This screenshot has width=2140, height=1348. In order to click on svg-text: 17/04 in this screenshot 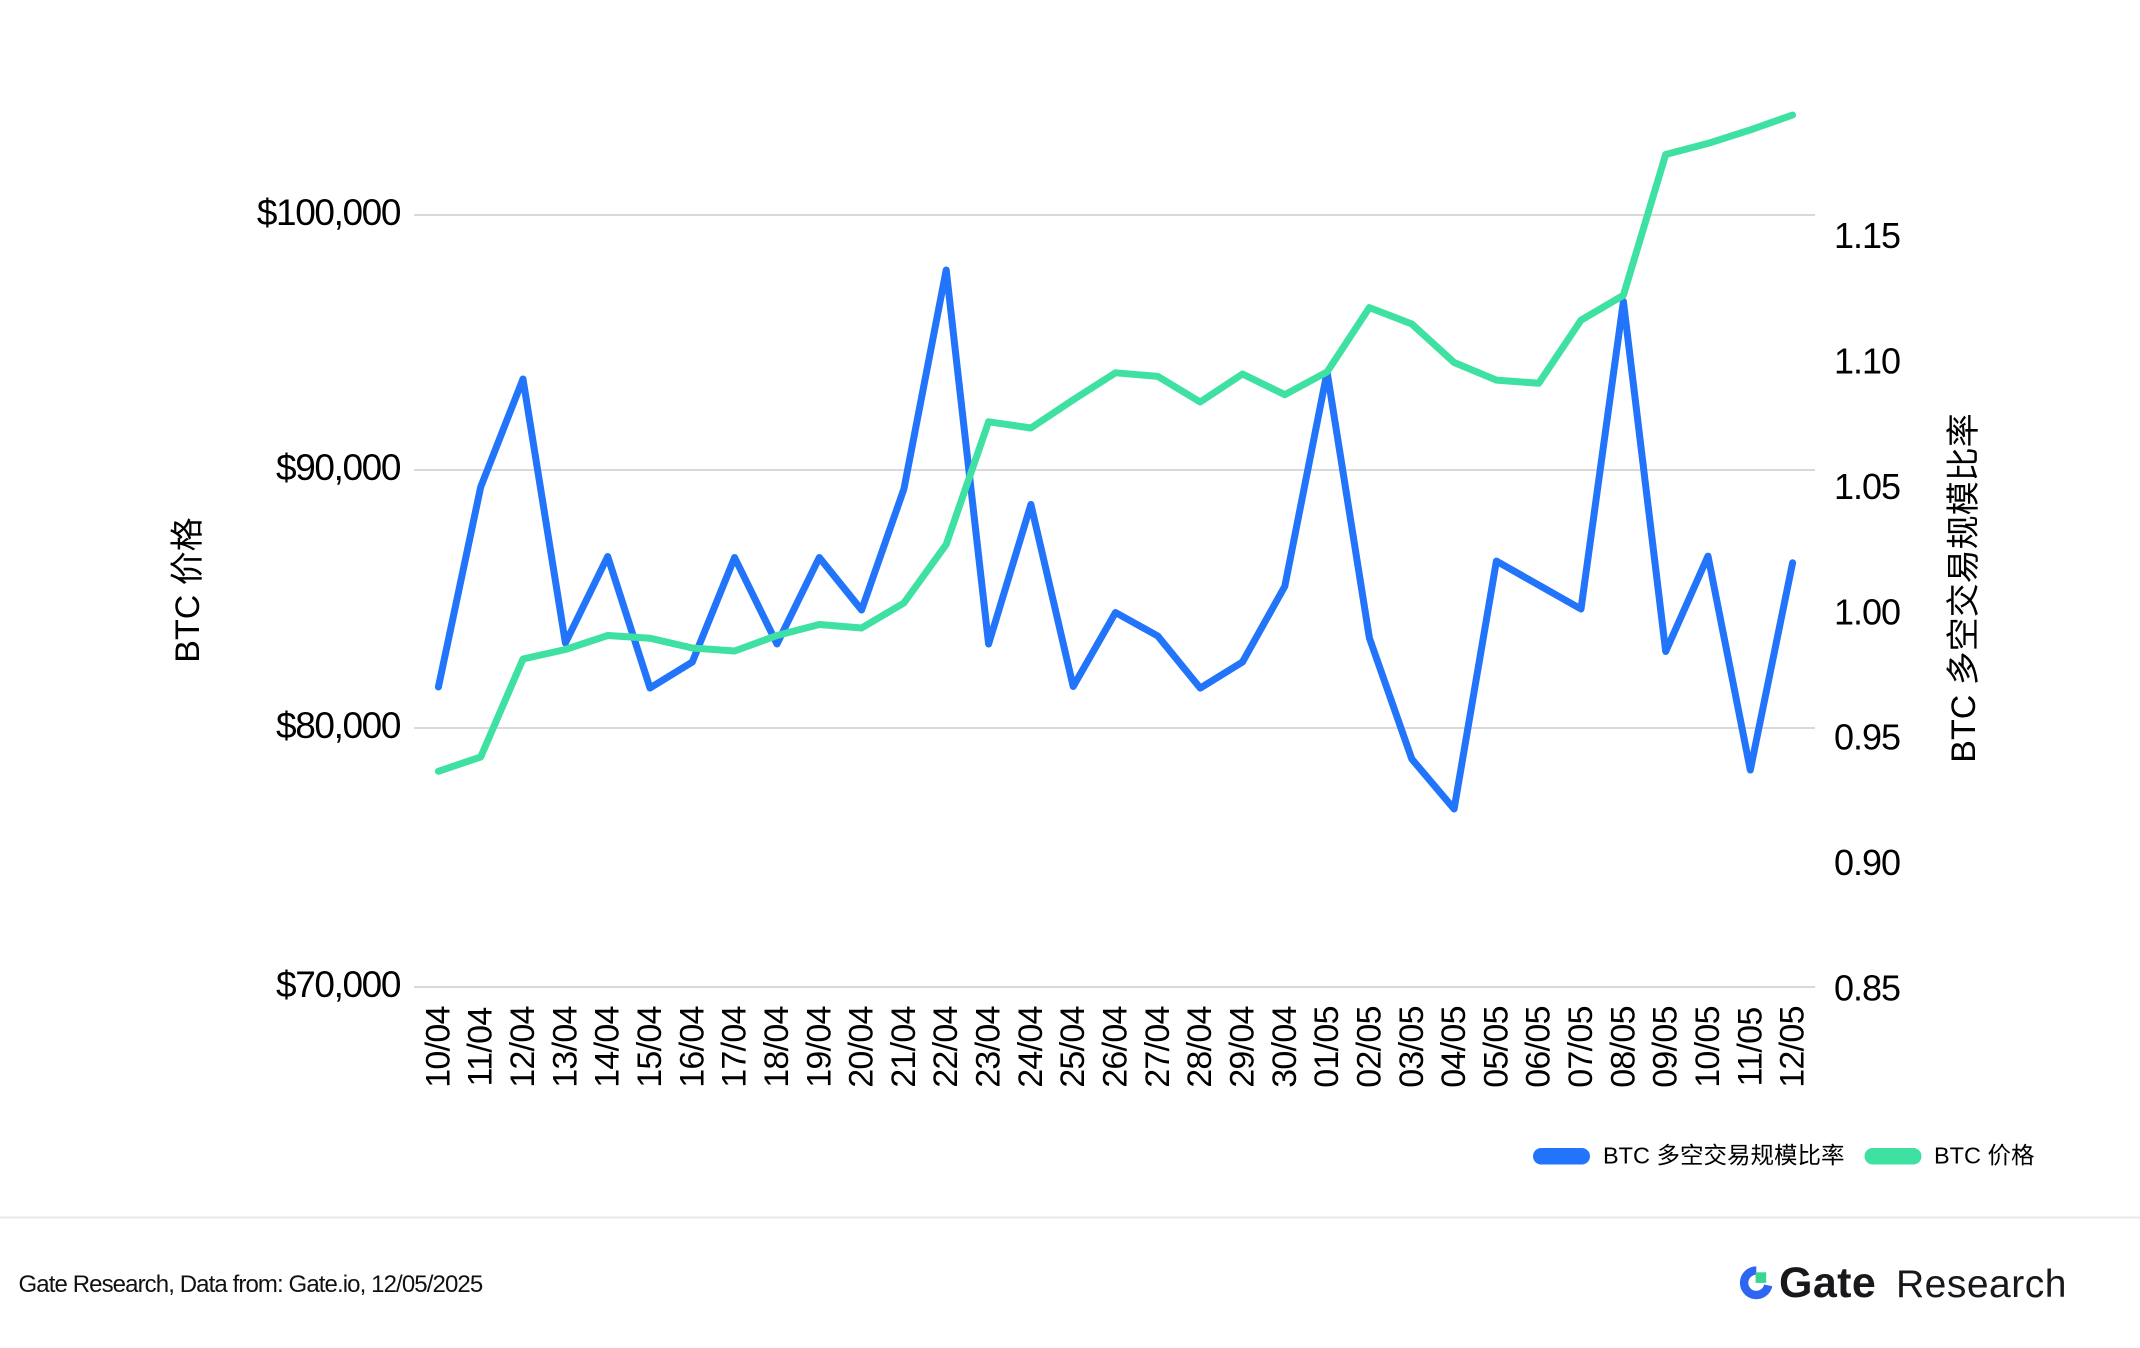, I will do `click(735, 1047)`.